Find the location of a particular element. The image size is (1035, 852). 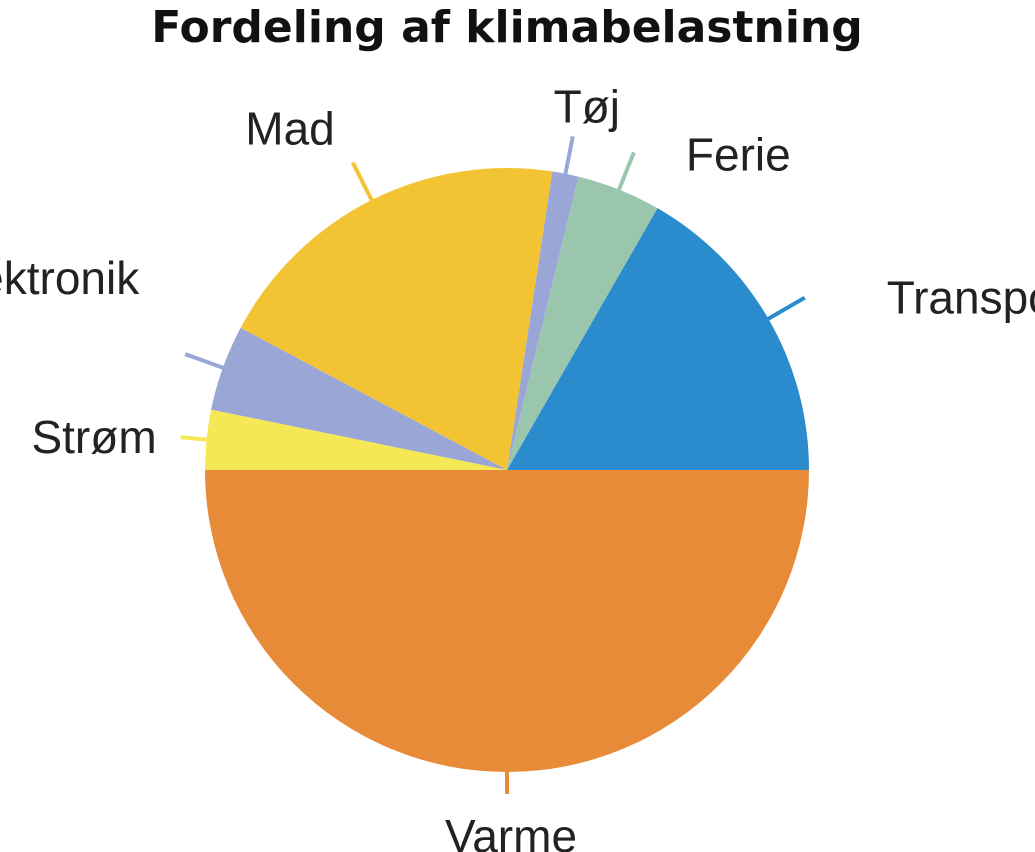

pie-slice-tøj is located at coordinates (543, 320).